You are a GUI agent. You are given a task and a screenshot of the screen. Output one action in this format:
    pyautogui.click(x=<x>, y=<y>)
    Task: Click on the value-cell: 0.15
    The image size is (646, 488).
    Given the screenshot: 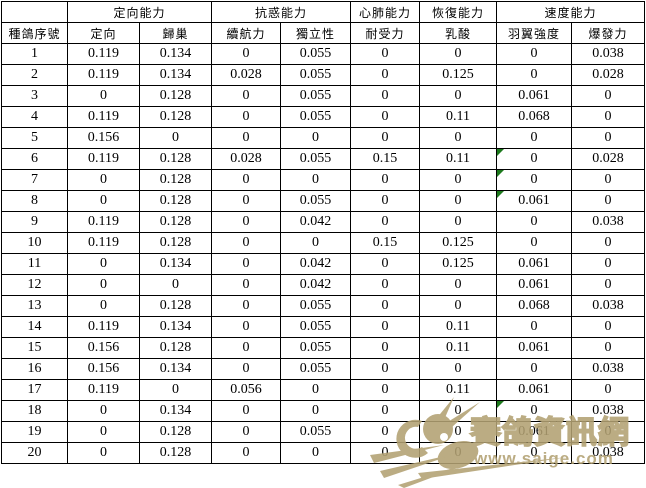 What is the action you would take?
    pyautogui.click(x=385, y=243)
    